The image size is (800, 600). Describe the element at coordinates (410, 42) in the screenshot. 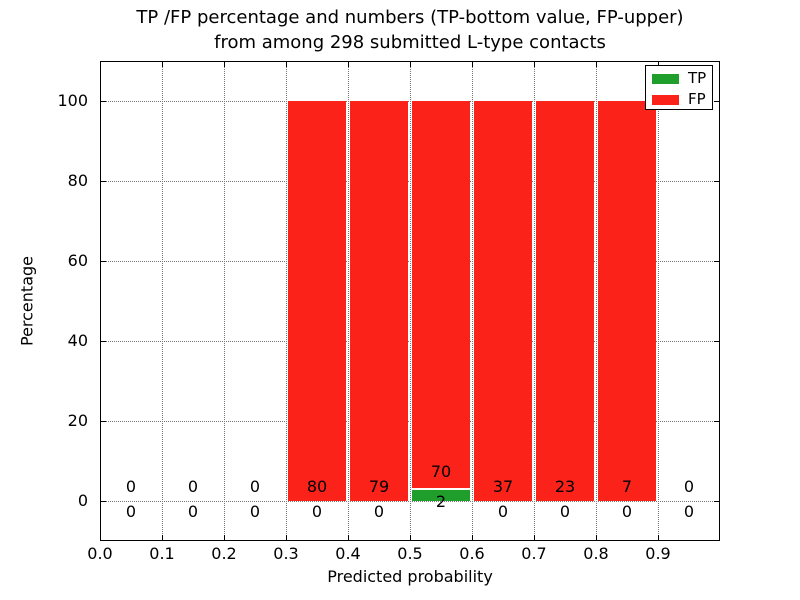

I see `chart-title-line2: from among 298 submitted L-type contacts` at that location.